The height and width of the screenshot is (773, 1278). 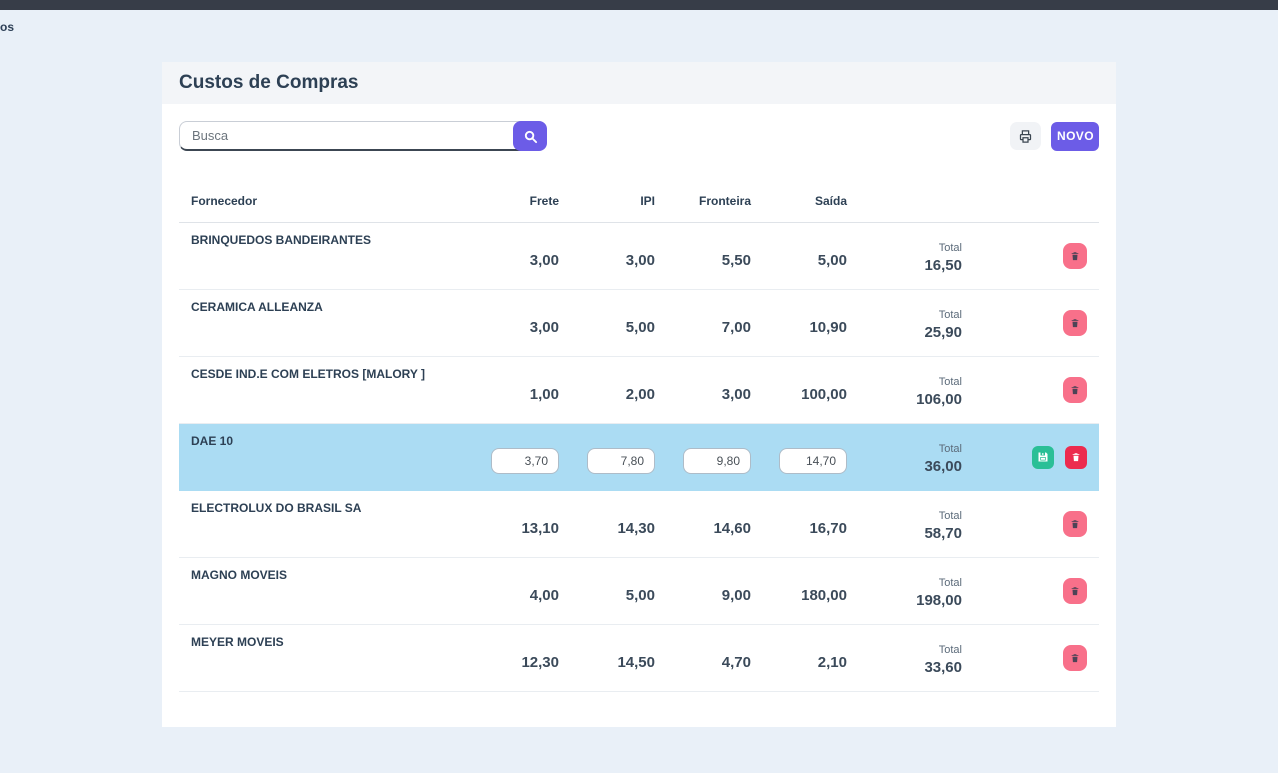 What do you see at coordinates (308, 374) in the screenshot?
I see `supplier-name: CESDE IND.E COM ELETROS [MALORY ]` at bounding box center [308, 374].